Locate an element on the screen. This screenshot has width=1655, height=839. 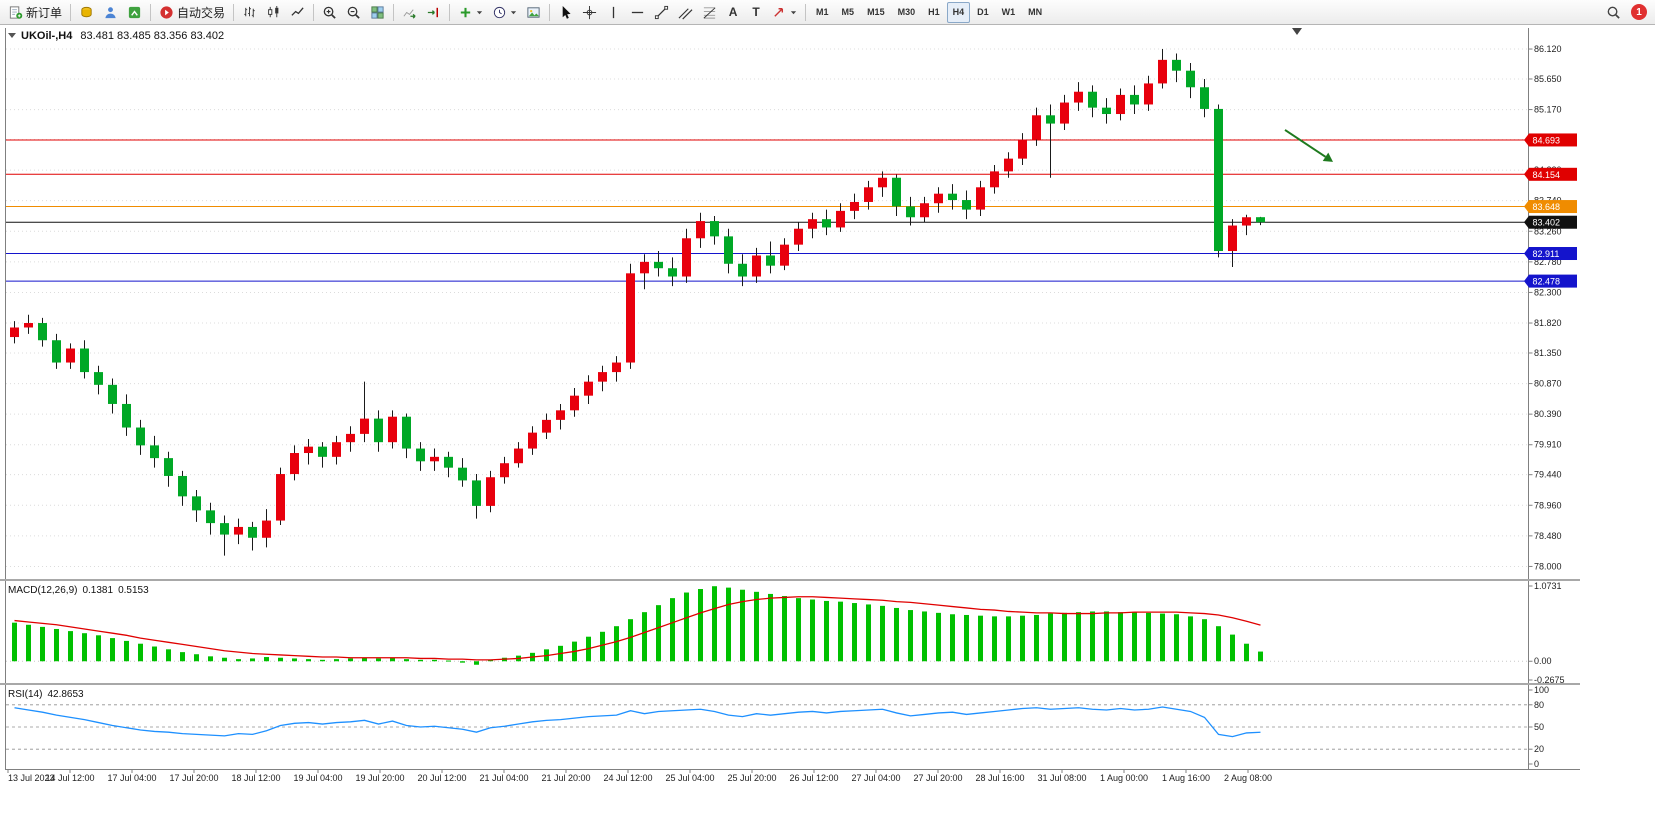
timeframe-m1: M1 is located at coordinates (822, 12).